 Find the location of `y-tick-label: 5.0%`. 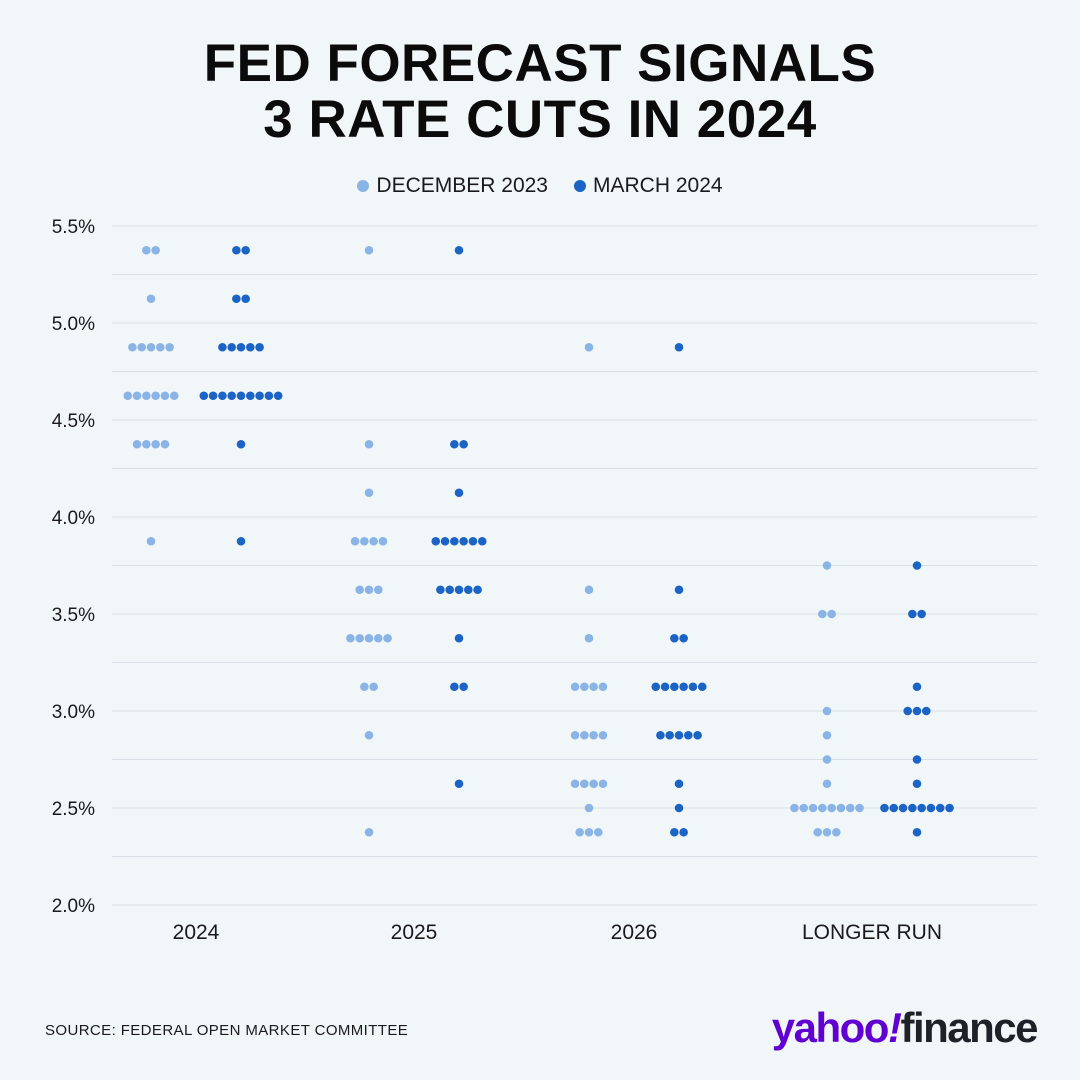

y-tick-label: 5.0% is located at coordinates (73, 324).